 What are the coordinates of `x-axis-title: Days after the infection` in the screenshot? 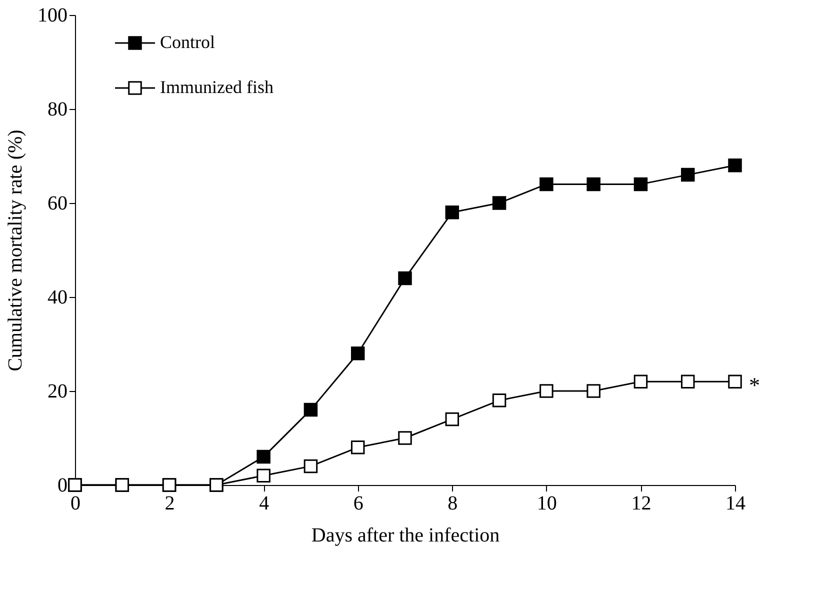 It's located at (405, 535).